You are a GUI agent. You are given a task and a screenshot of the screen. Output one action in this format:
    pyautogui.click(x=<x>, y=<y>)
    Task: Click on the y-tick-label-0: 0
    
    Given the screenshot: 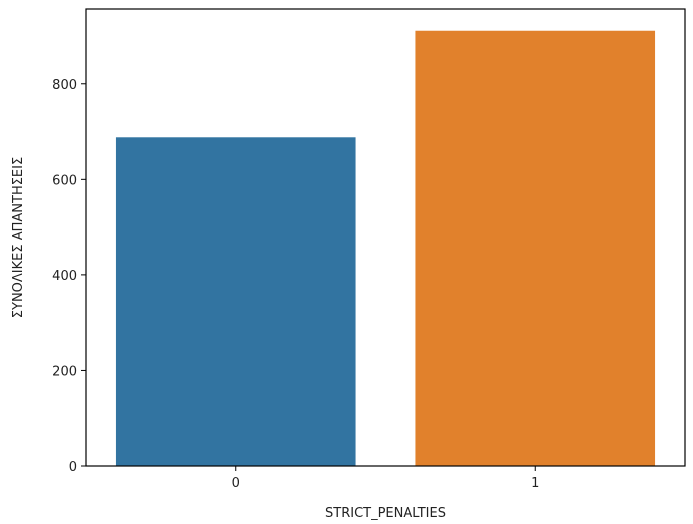 What is the action you would take?
    pyautogui.click(x=73, y=467)
    